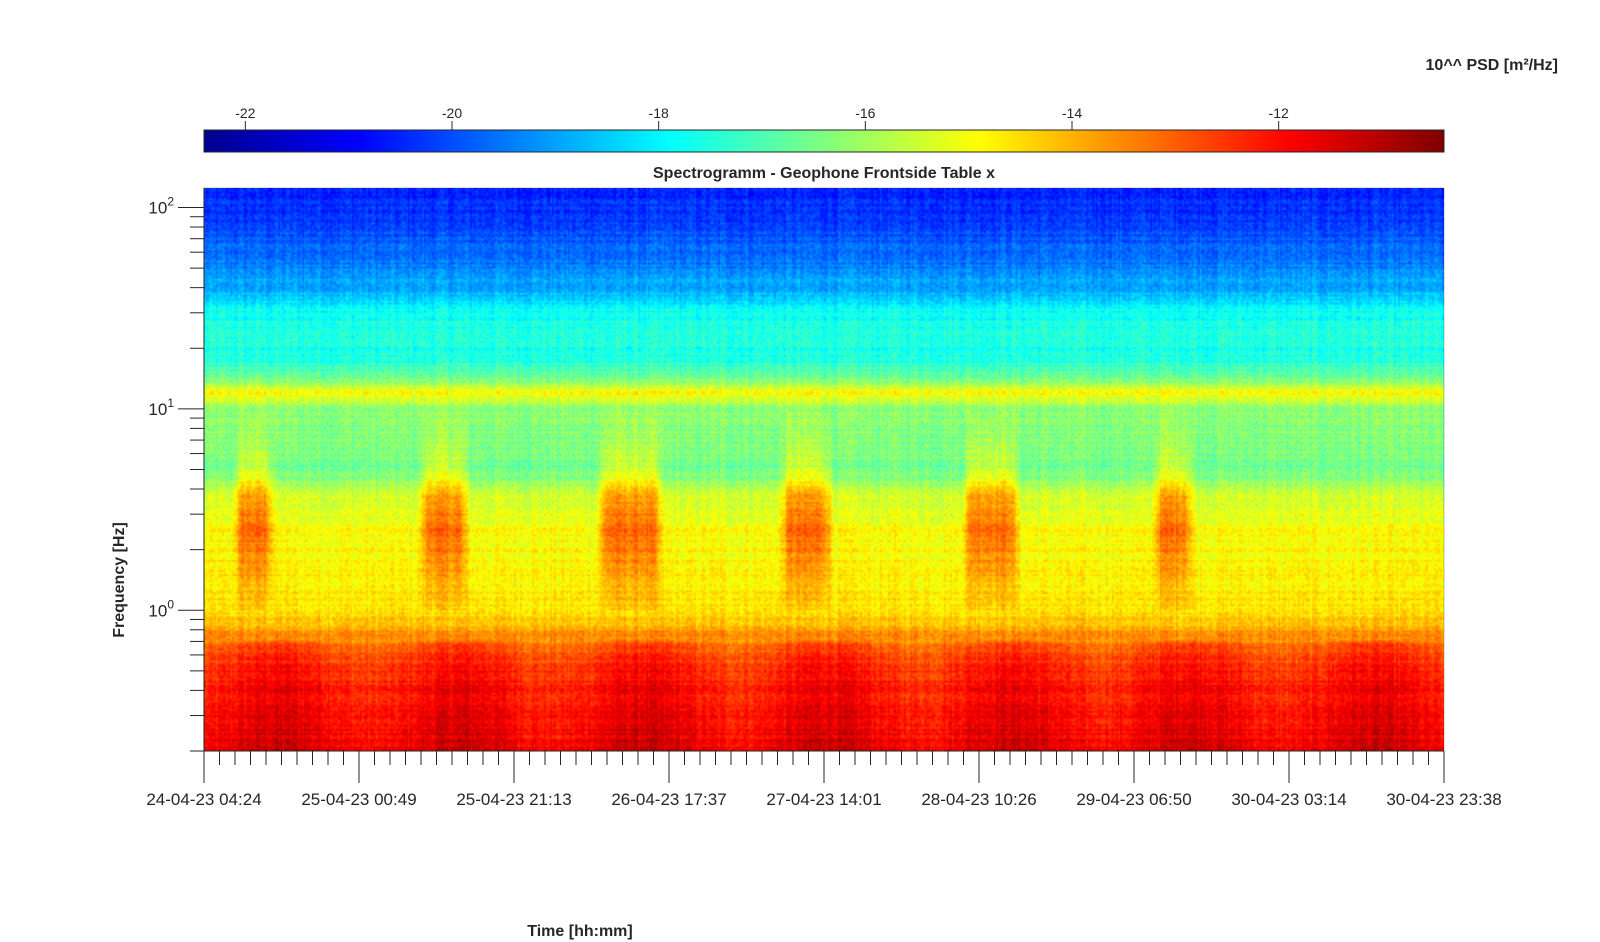 The height and width of the screenshot is (942, 1600). I want to click on x-tick-label: 30-04-23 03:14, so click(1288, 799).